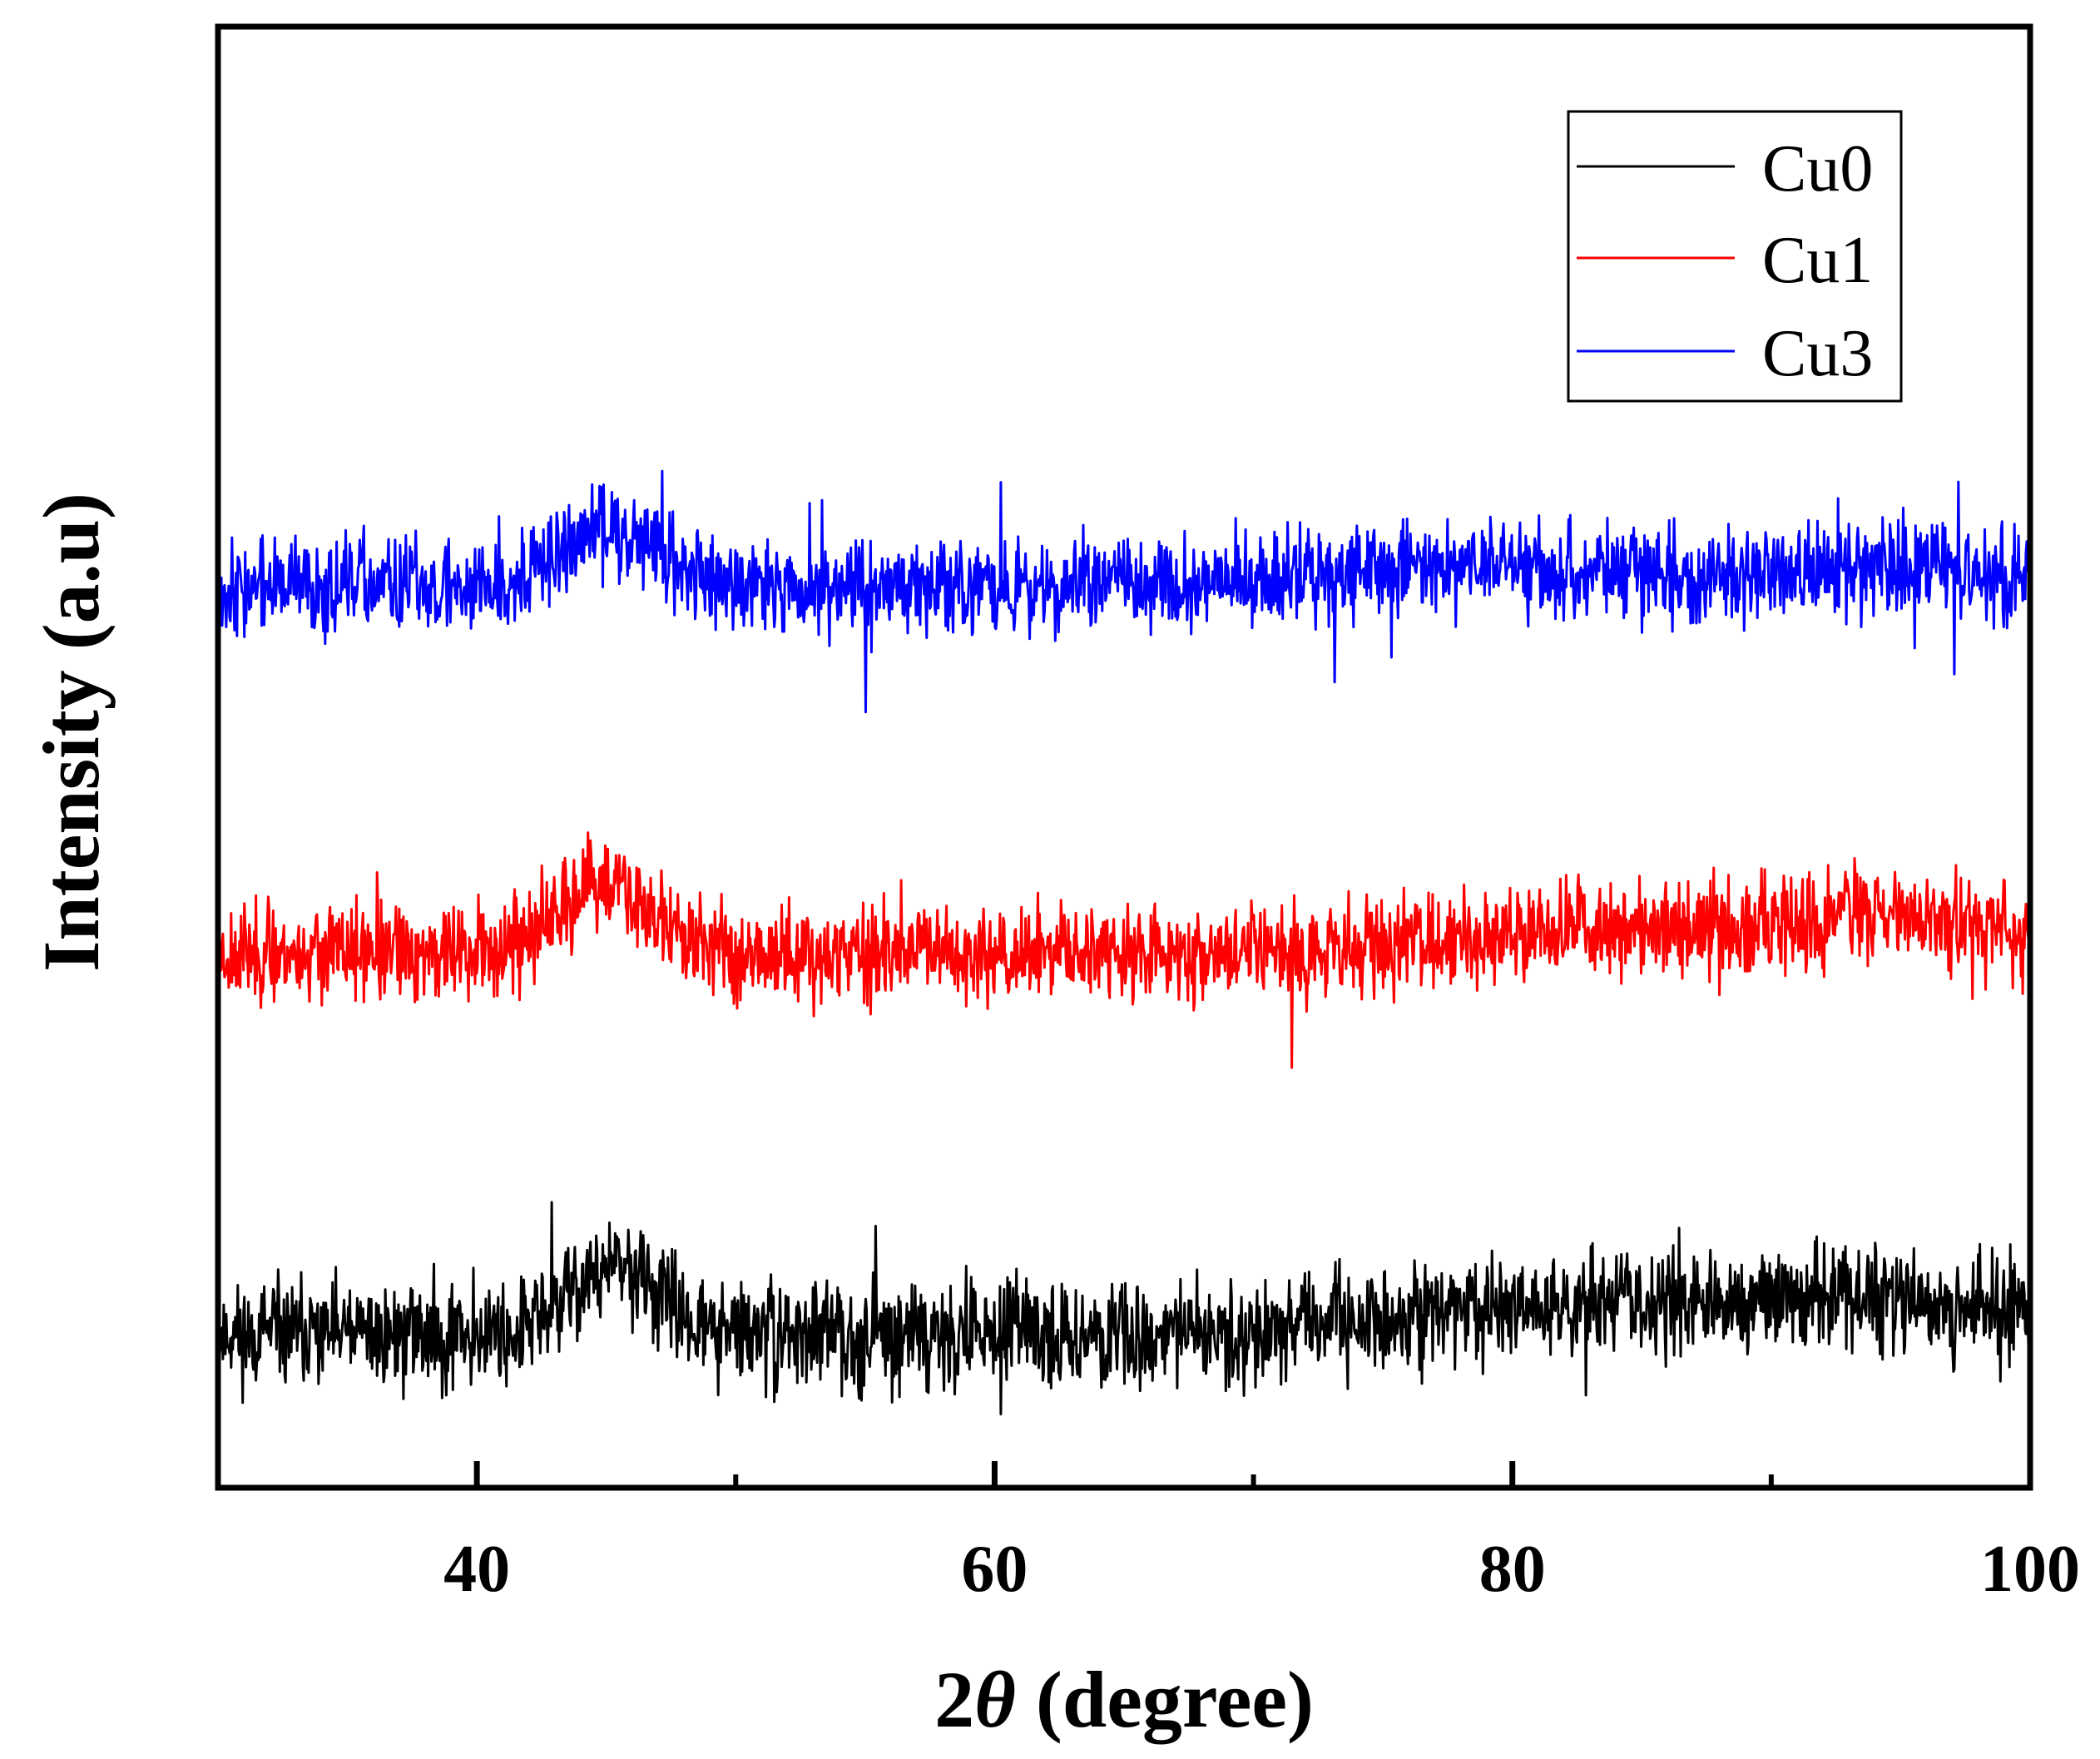  What do you see at coordinates (1817, 169) in the screenshot?
I see `legend-label-cu0: Cu0` at bounding box center [1817, 169].